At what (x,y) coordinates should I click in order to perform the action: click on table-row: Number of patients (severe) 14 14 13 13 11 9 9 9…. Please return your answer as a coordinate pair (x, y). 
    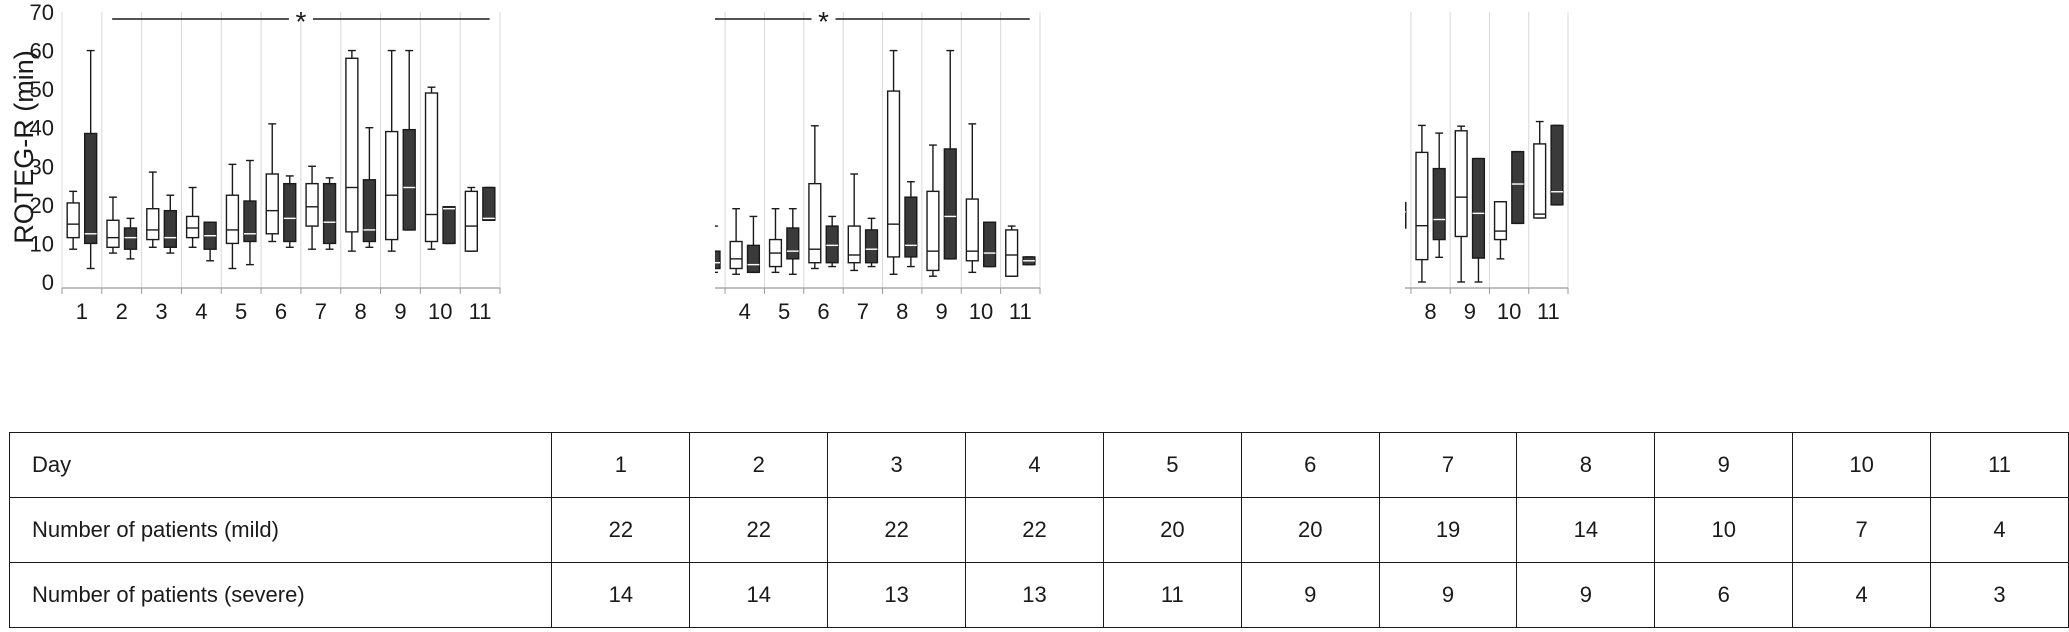
    Looking at the image, I should click on (1038, 595).